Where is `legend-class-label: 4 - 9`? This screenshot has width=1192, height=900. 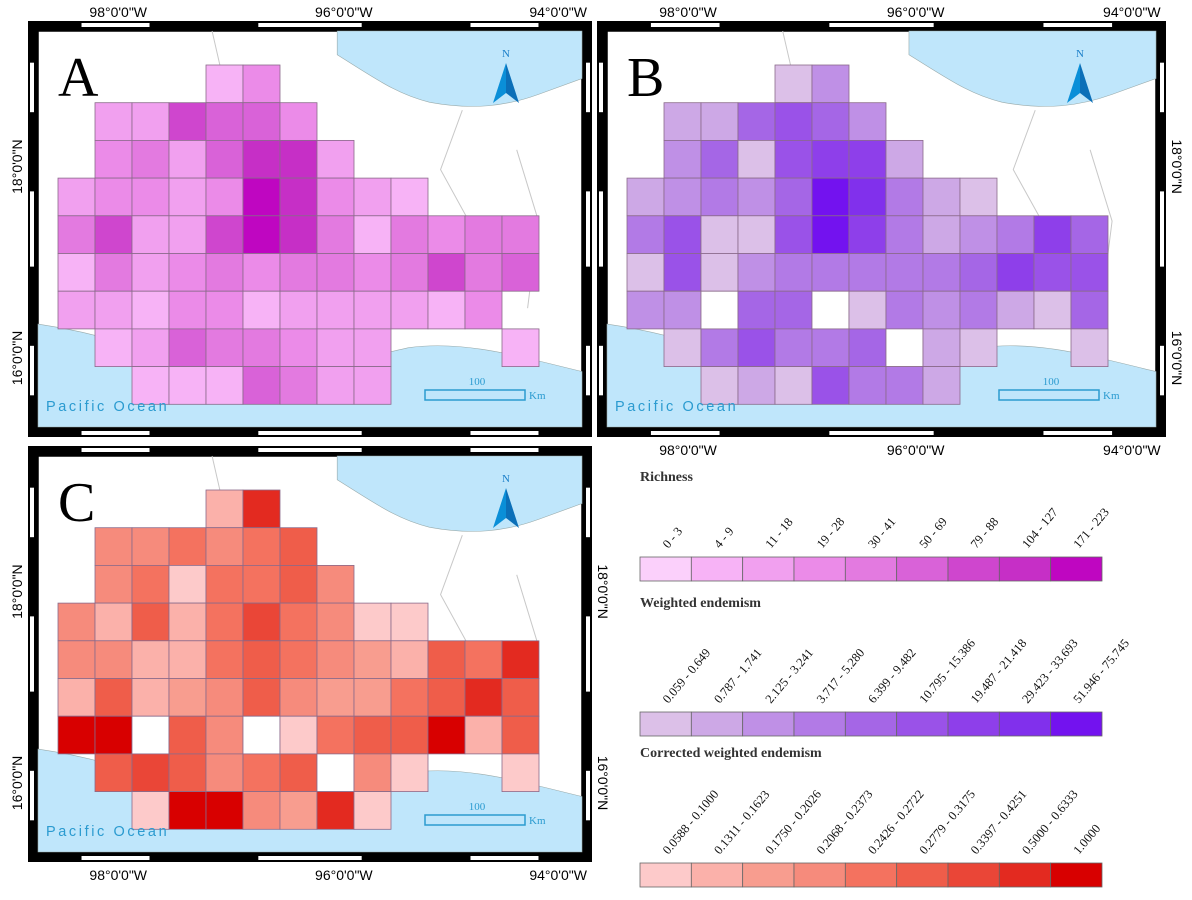
legend-class-label: 4 - 9 is located at coordinates (723, 537).